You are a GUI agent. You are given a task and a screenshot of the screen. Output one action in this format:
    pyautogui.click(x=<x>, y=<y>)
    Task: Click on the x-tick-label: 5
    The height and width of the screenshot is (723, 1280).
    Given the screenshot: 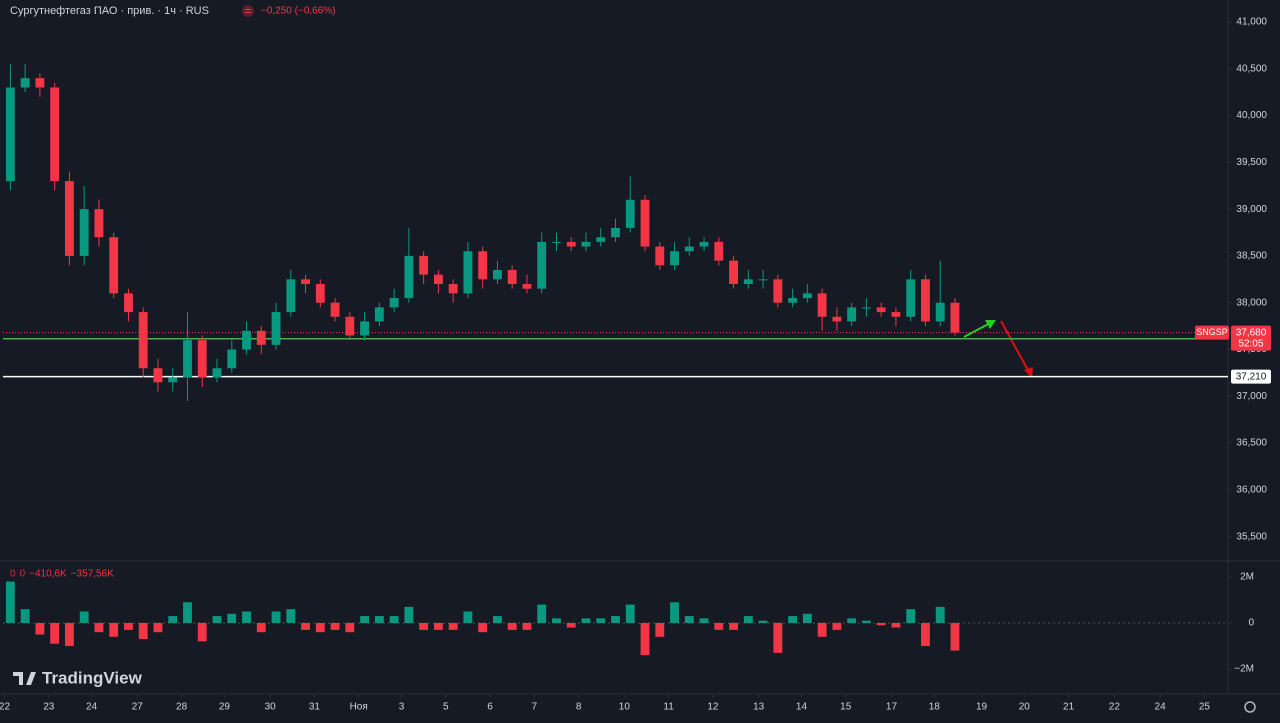 What is the action you would take?
    pyautogui.click(x=446, y=707)
    